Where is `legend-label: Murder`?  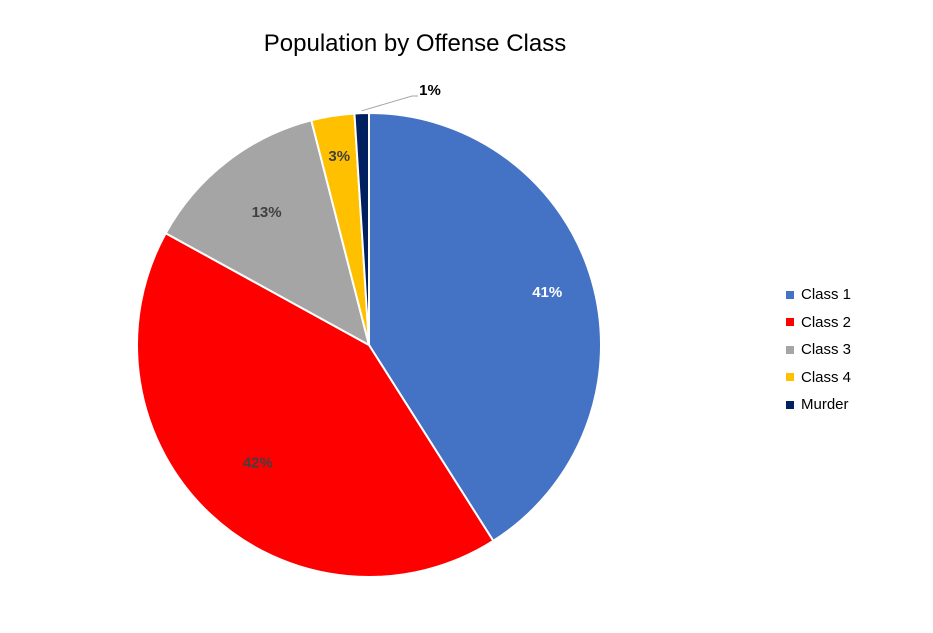
legend-label: Murder is located at coordinates (825, 405).